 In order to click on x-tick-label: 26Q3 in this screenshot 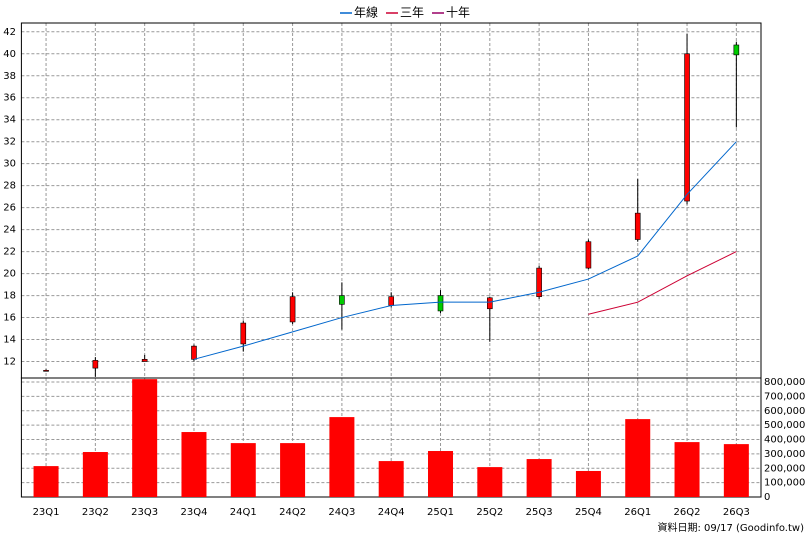, I will do `click(736, 512)`.